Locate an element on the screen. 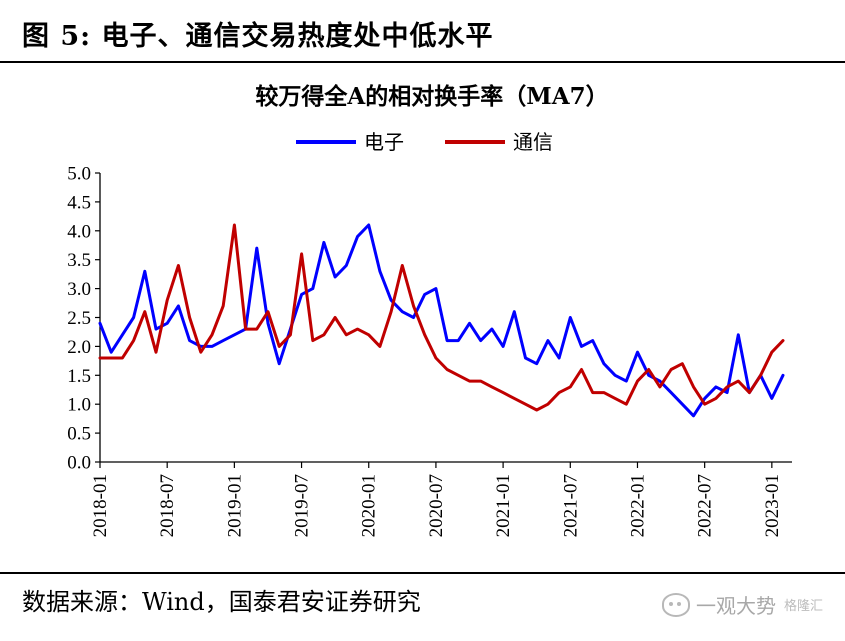  y-tick-label: 5.0 is located at coordinates (79, 174).